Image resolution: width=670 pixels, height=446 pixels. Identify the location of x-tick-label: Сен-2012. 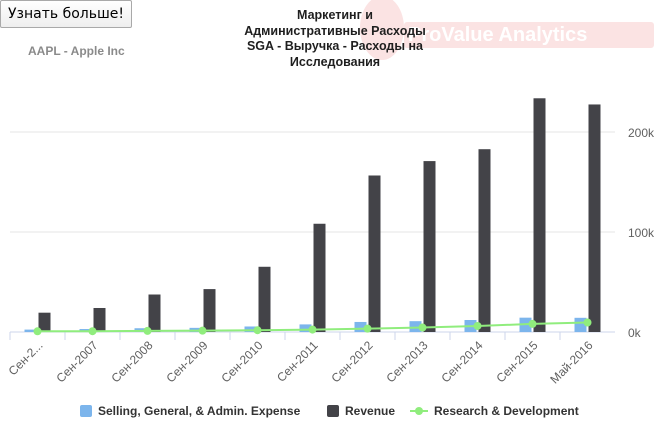
(351, 361).